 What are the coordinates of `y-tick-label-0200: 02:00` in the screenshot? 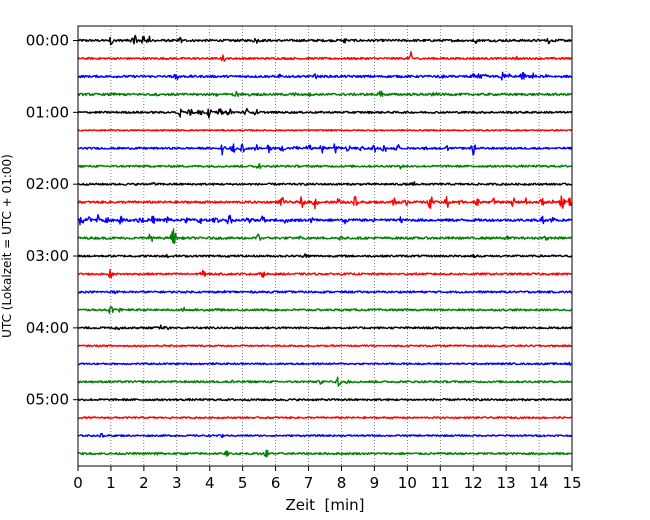 It's located at (47, 184).